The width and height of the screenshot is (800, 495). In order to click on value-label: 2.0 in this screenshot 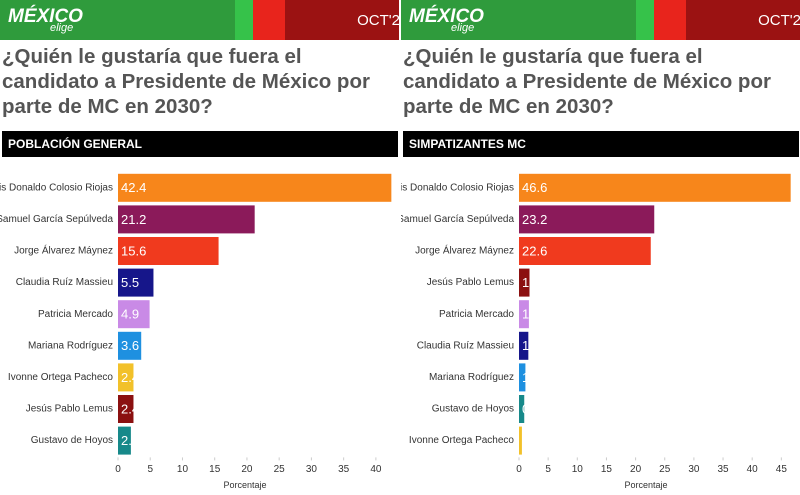, I will do `click(130, 440)`.